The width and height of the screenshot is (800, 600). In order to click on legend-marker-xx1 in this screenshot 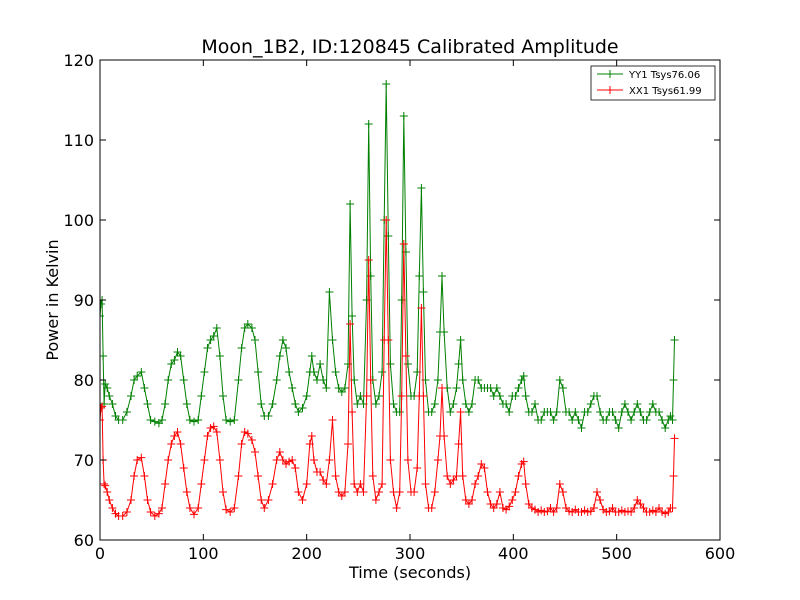, I will do `click(610, 90)`.